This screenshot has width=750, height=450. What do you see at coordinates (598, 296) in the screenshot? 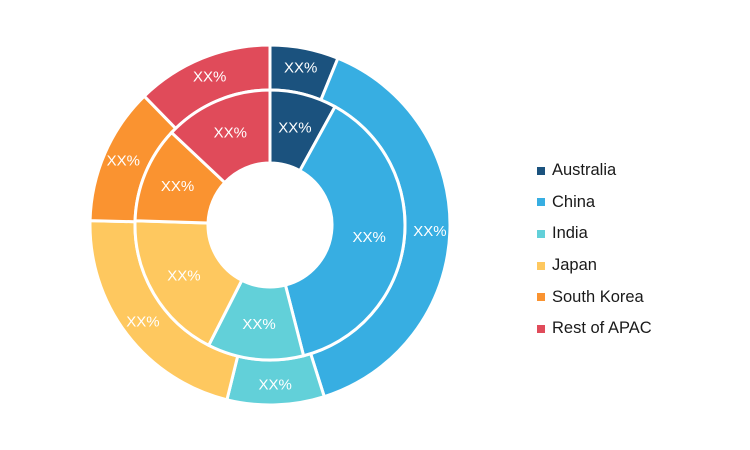
I see `legend-label: South Korea` at bounding box center [598, 296].